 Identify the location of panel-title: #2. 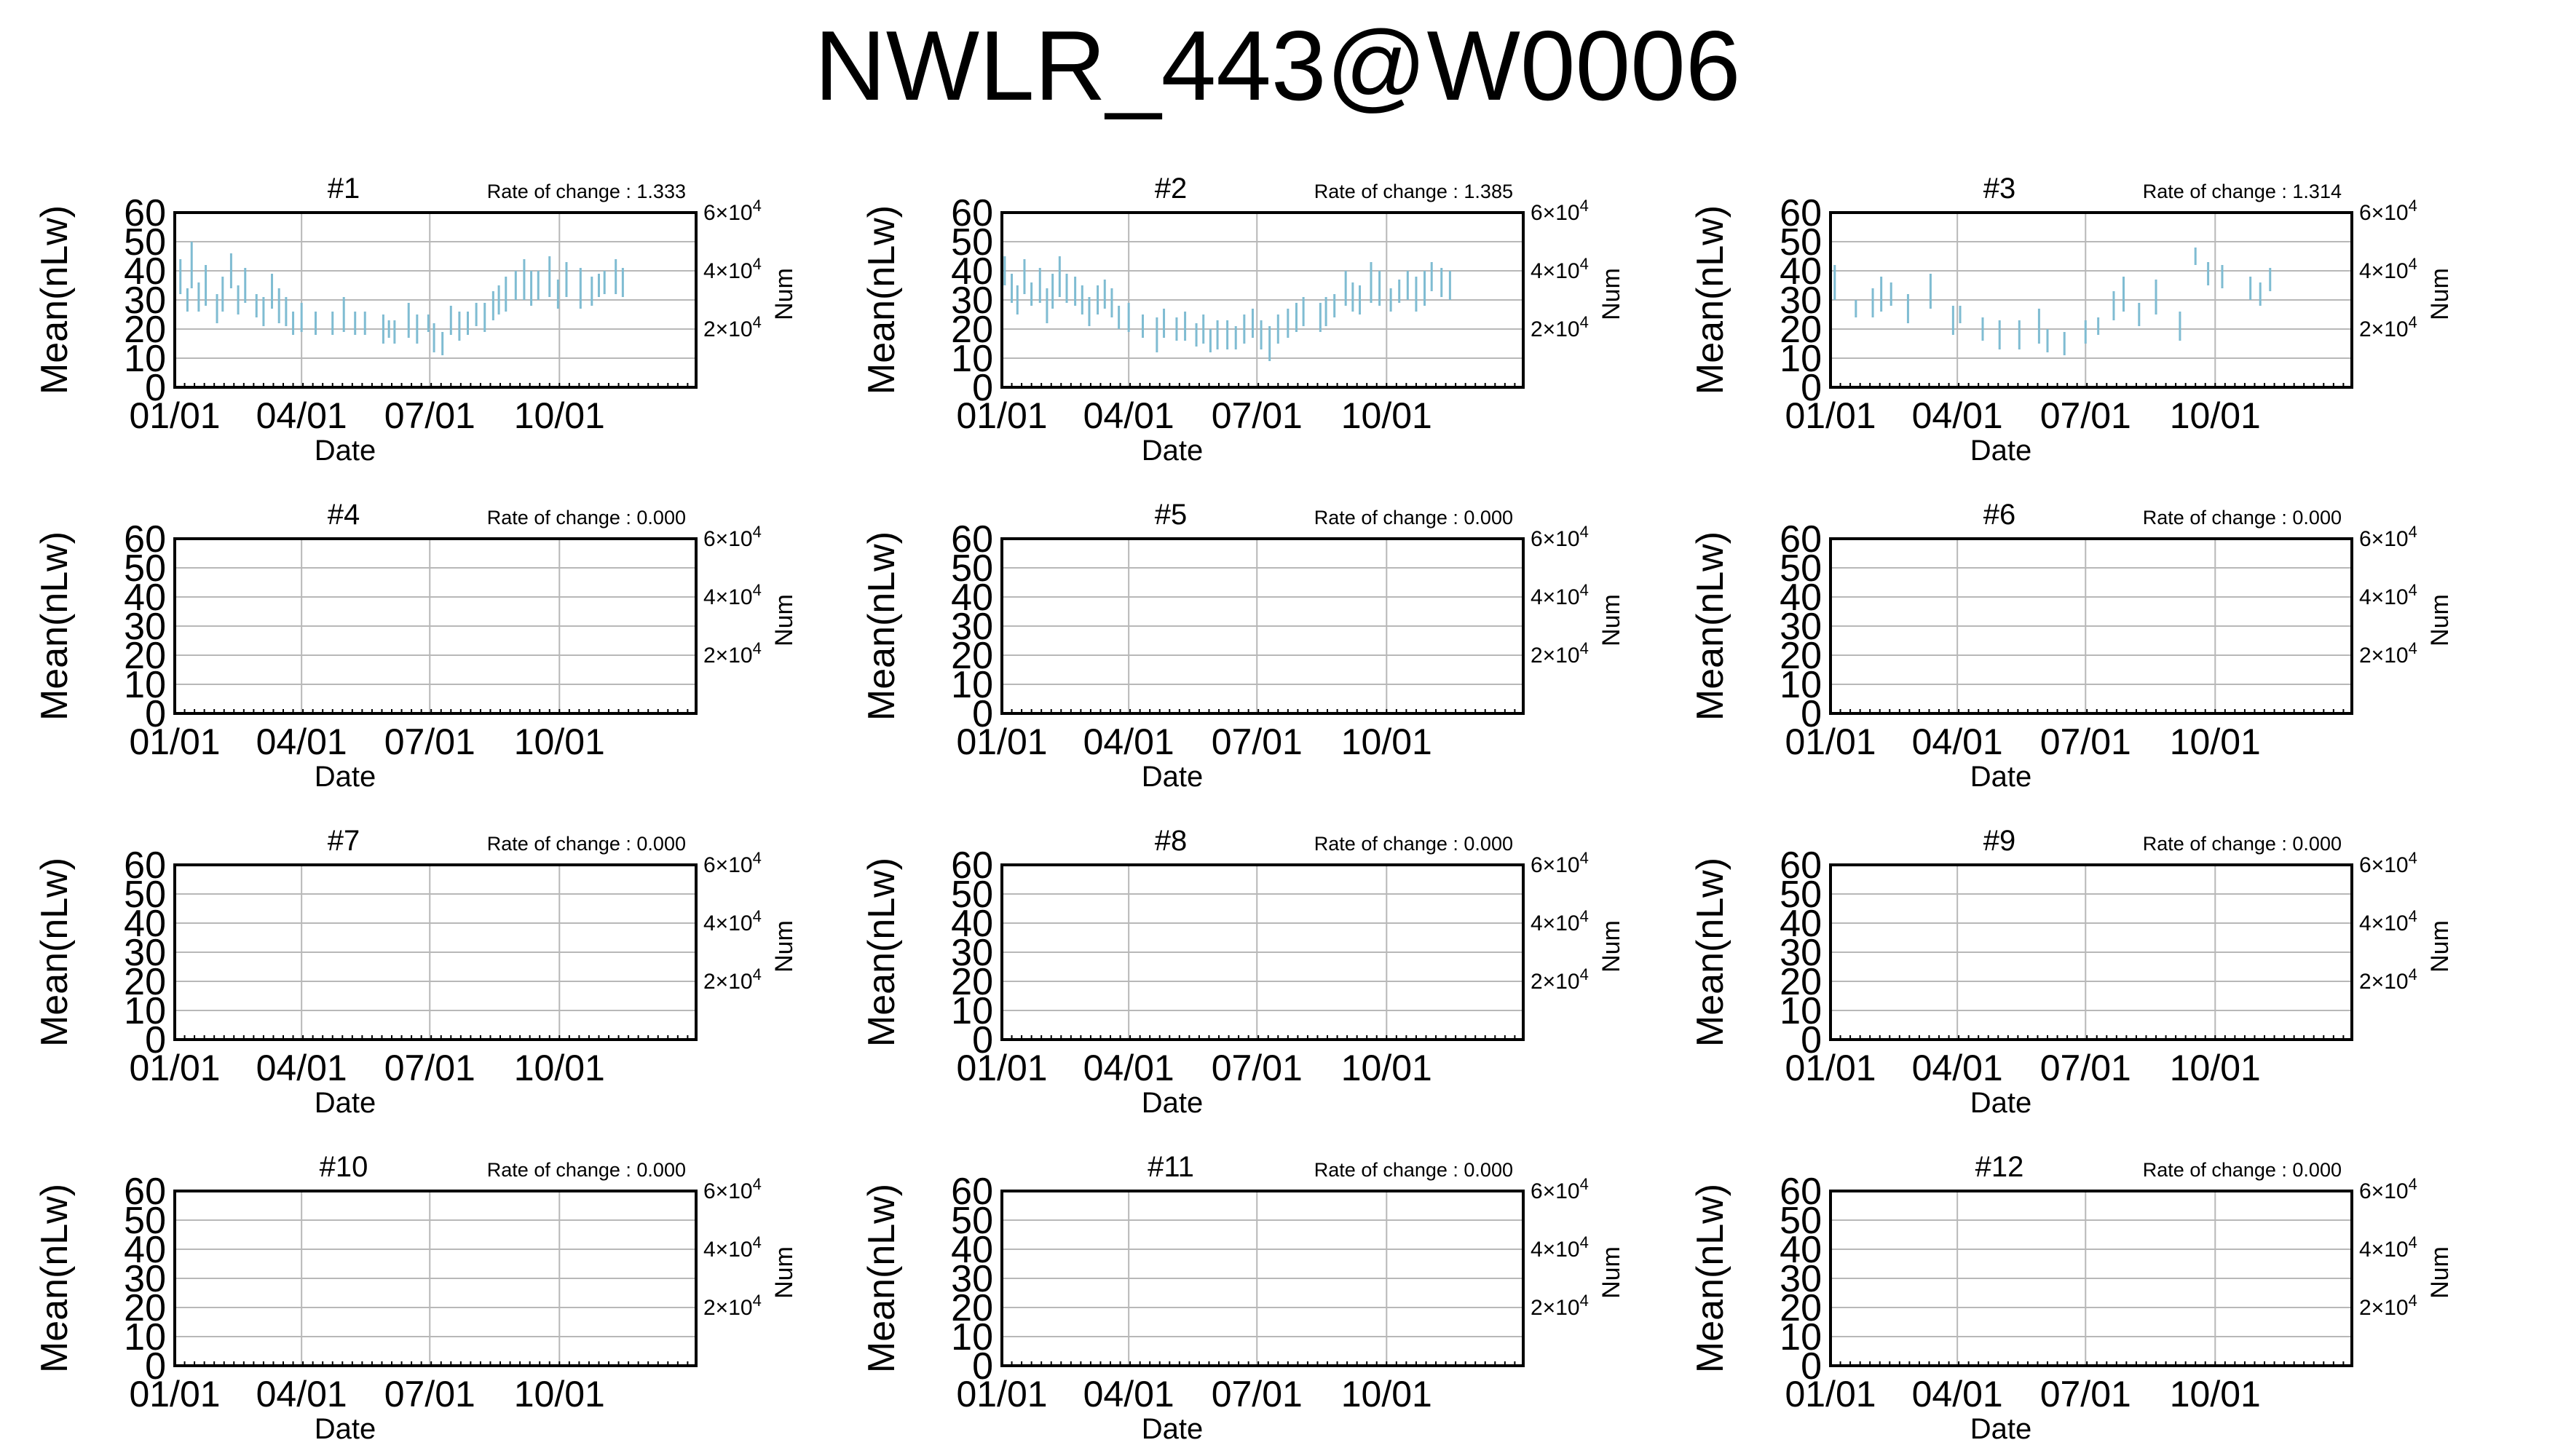
(1171, 189).